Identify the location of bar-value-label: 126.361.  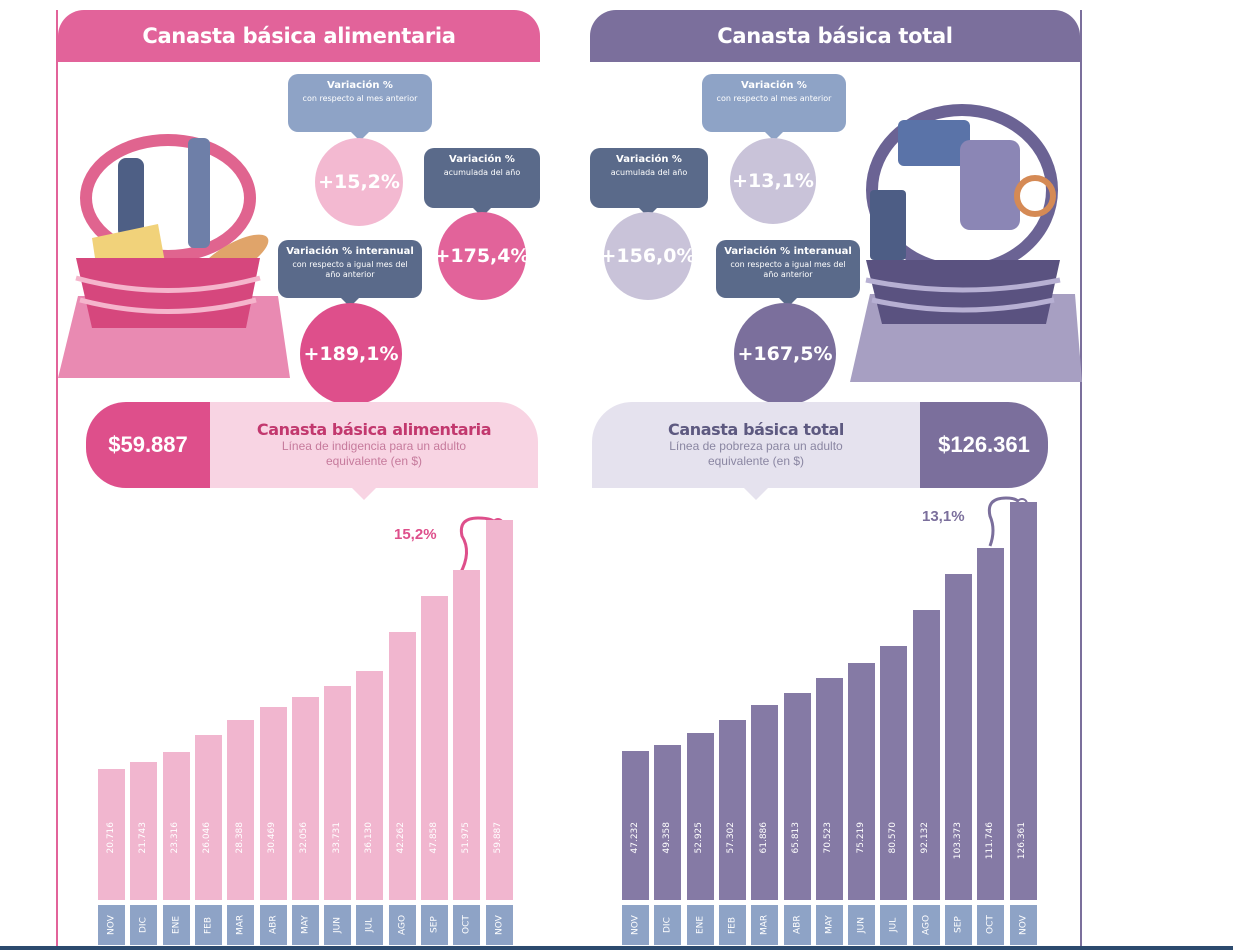
(1022, 841).